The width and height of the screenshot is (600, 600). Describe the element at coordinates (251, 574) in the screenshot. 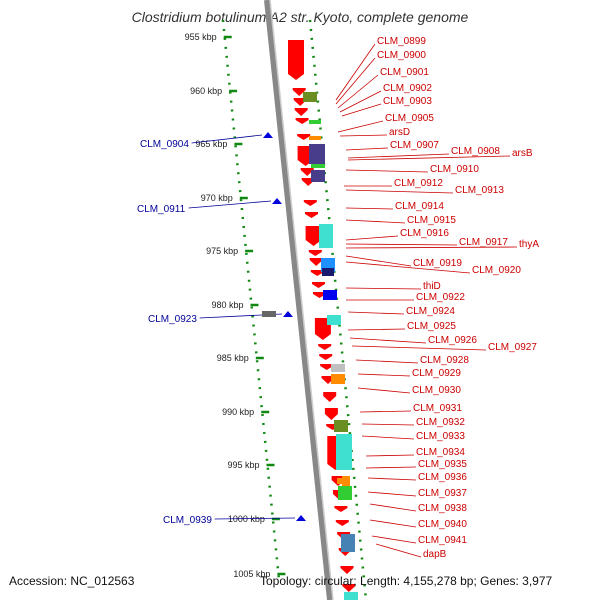

I see `ruler-label: 1005 kbp` at that location.